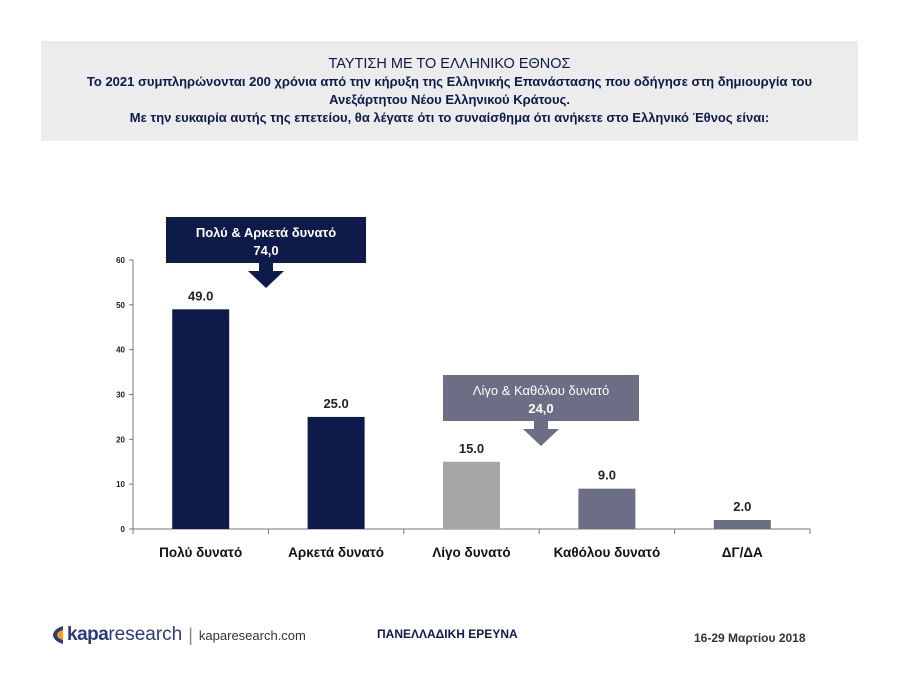  Describe the element at coordinates (471, 448) in the screenshot. I see `bar-value-label: 15.0` at that location.